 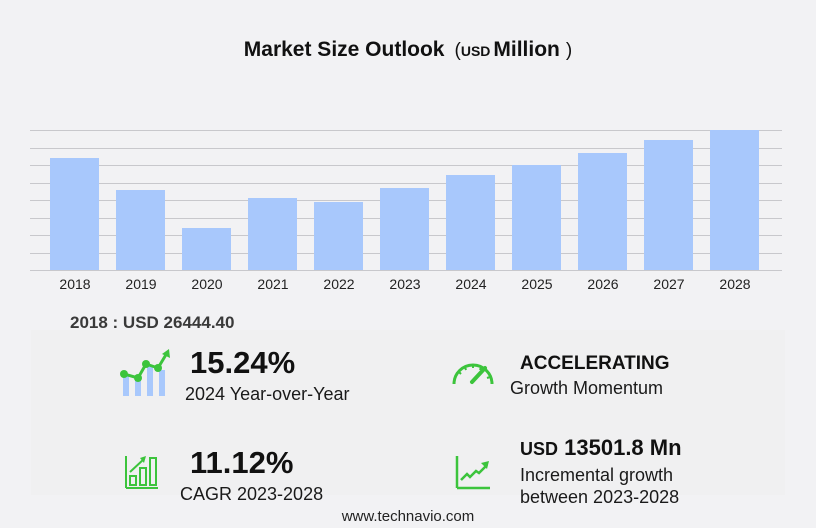 I want to click on incremental-currency: USD, so click(x=539, y=449).